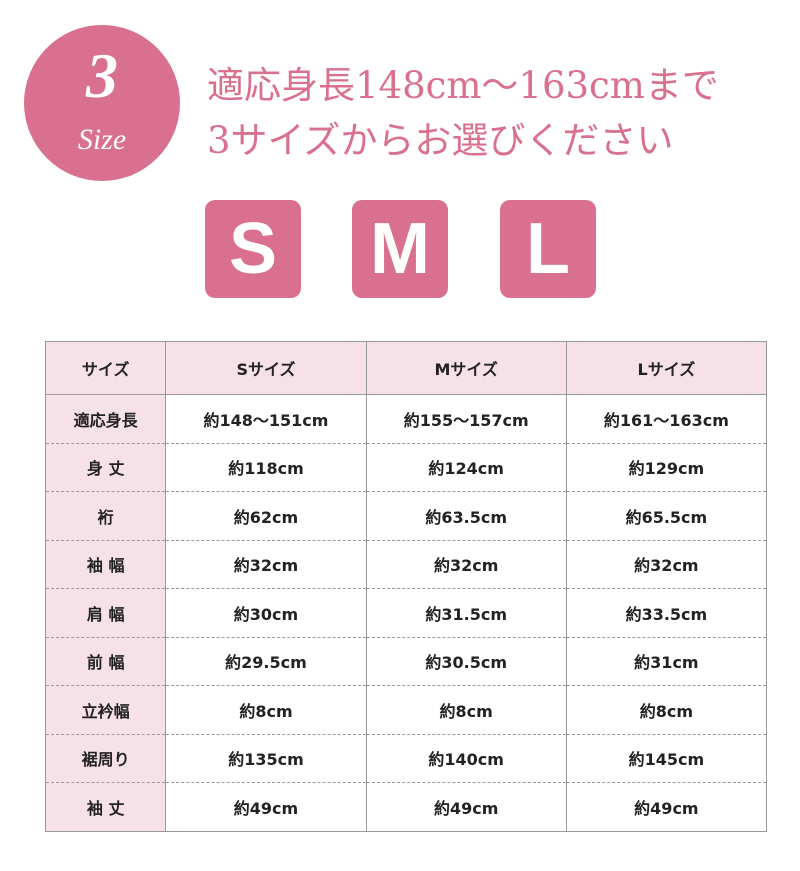  I want to click on table-row: 立衿幅 約8cm 約8cm 約8cm, so click(405, 710).